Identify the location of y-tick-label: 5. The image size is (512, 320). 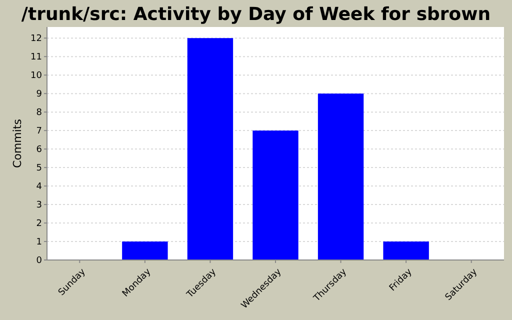
(39, 168).